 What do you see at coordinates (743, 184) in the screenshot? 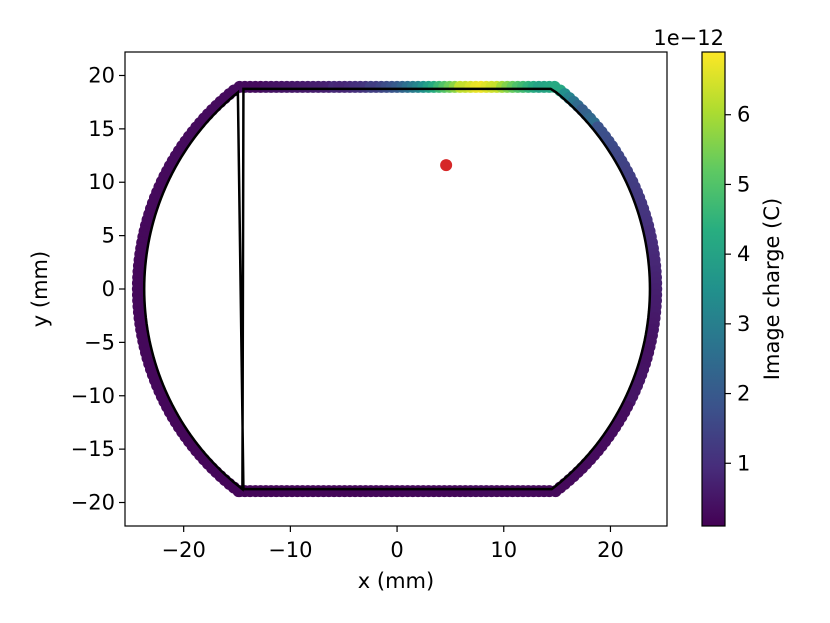
I see `colorbar-tick-label: 5` at bounding box center [743, 184].